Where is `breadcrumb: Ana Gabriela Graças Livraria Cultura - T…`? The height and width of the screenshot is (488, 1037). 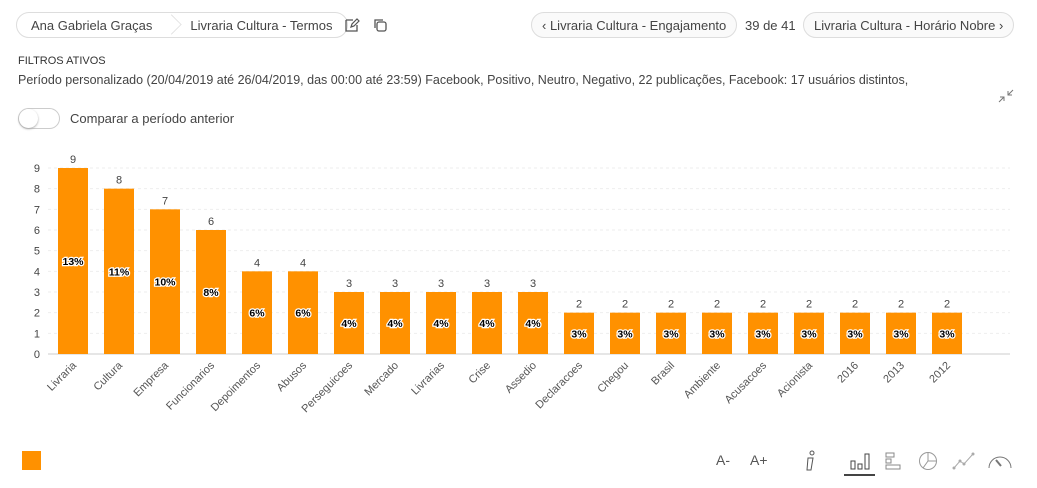 breadcrumb: Ana Gabriela Graças Livraria Cultura - T… is located at coordinates (182, 25).